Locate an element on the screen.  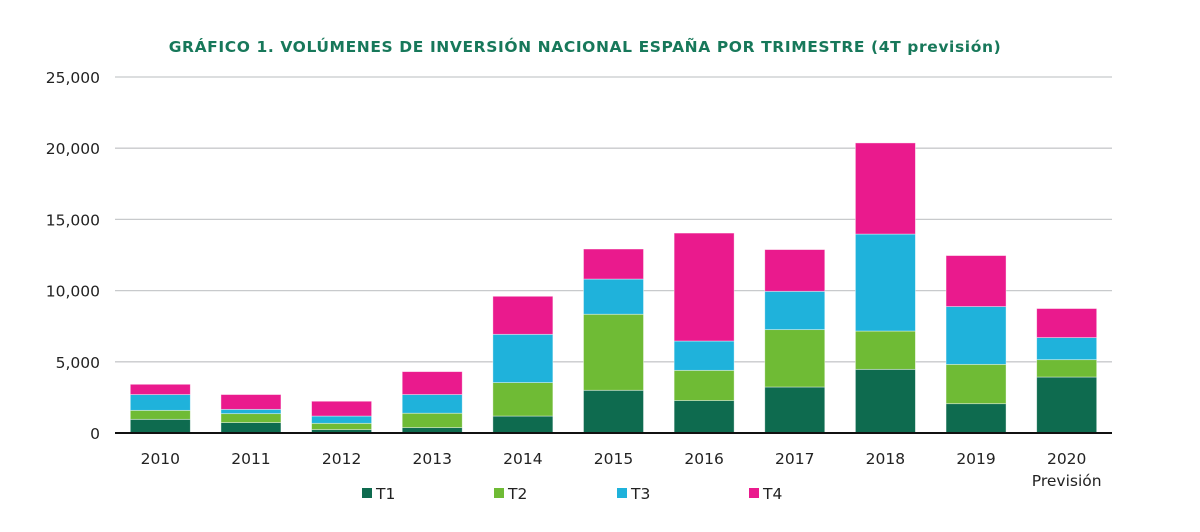
legend-swatch-T4 is located at coordinates (754, 493).